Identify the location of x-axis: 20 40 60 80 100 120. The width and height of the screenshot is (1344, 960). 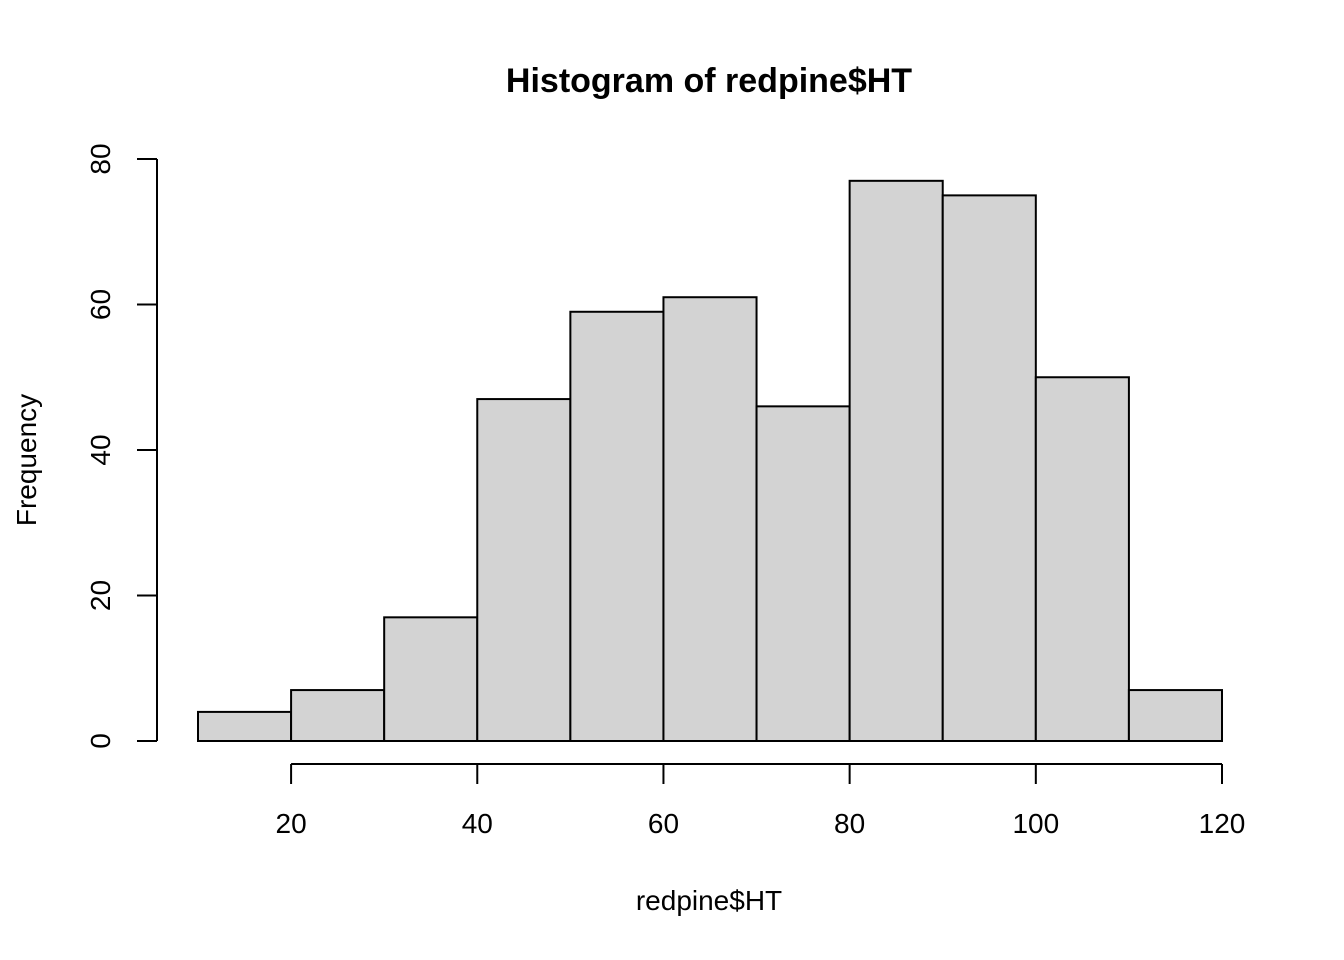
(761, 801).